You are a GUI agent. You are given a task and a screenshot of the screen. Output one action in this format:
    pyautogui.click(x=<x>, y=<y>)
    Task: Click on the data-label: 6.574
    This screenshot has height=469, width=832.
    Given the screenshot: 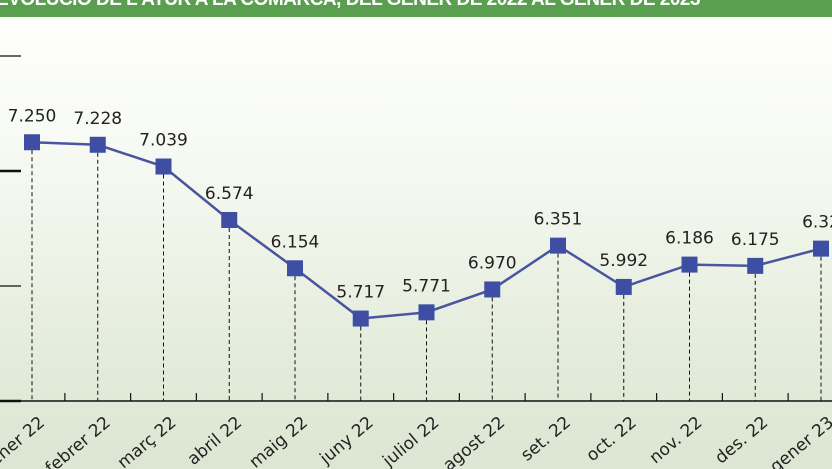 What is the action you would take?
    pyautogui.click(x=229, y=194)
    